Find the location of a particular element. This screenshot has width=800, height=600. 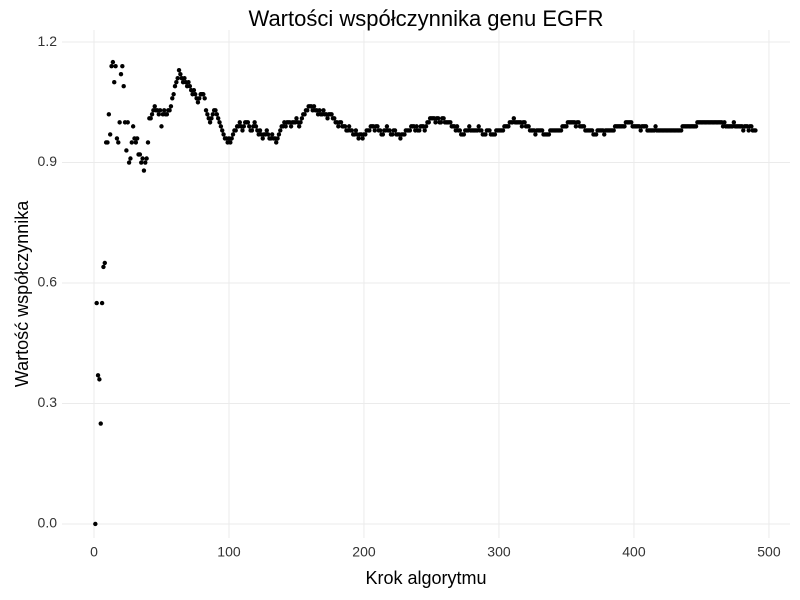

y-tick-label: 1.2 is located at coordinates (48, 41).